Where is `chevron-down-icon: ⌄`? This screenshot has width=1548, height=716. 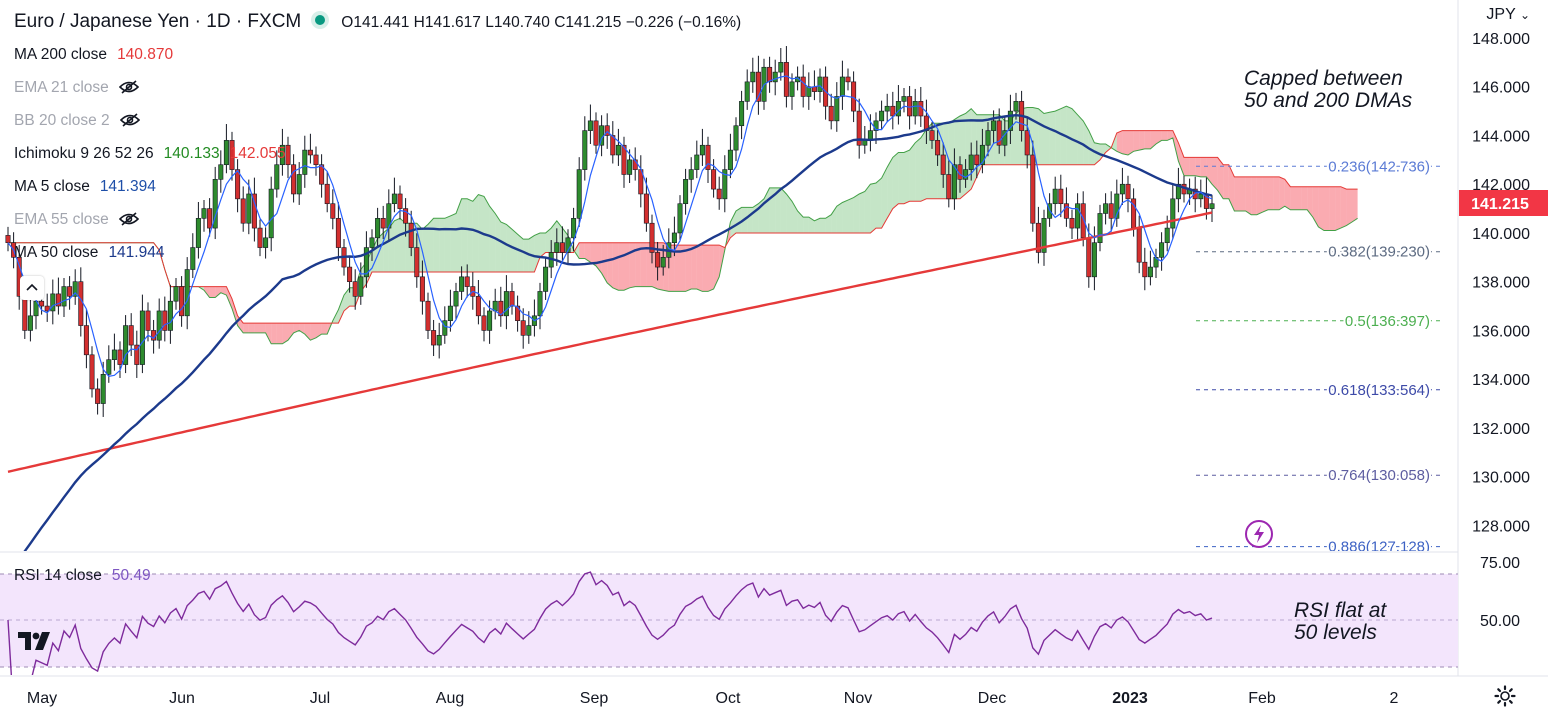
chevron-down-icon: ⌄ is located at coordinates (1524, 15).